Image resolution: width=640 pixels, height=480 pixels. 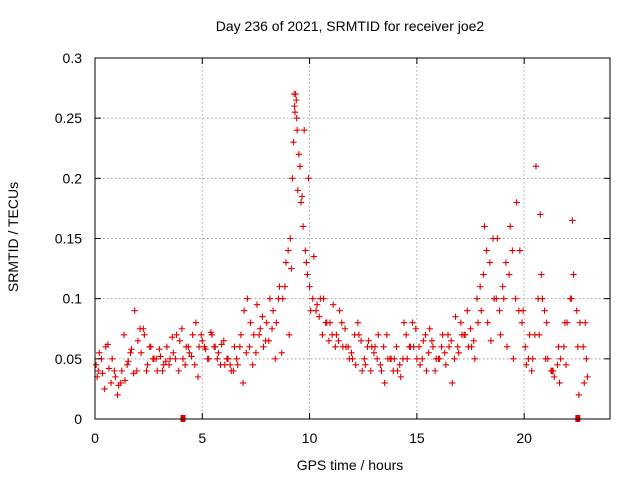 What do you see at coordinates (524, 438) in the screenshot?
I see `x-tick-label: 20` at bounding box center [524, 438].